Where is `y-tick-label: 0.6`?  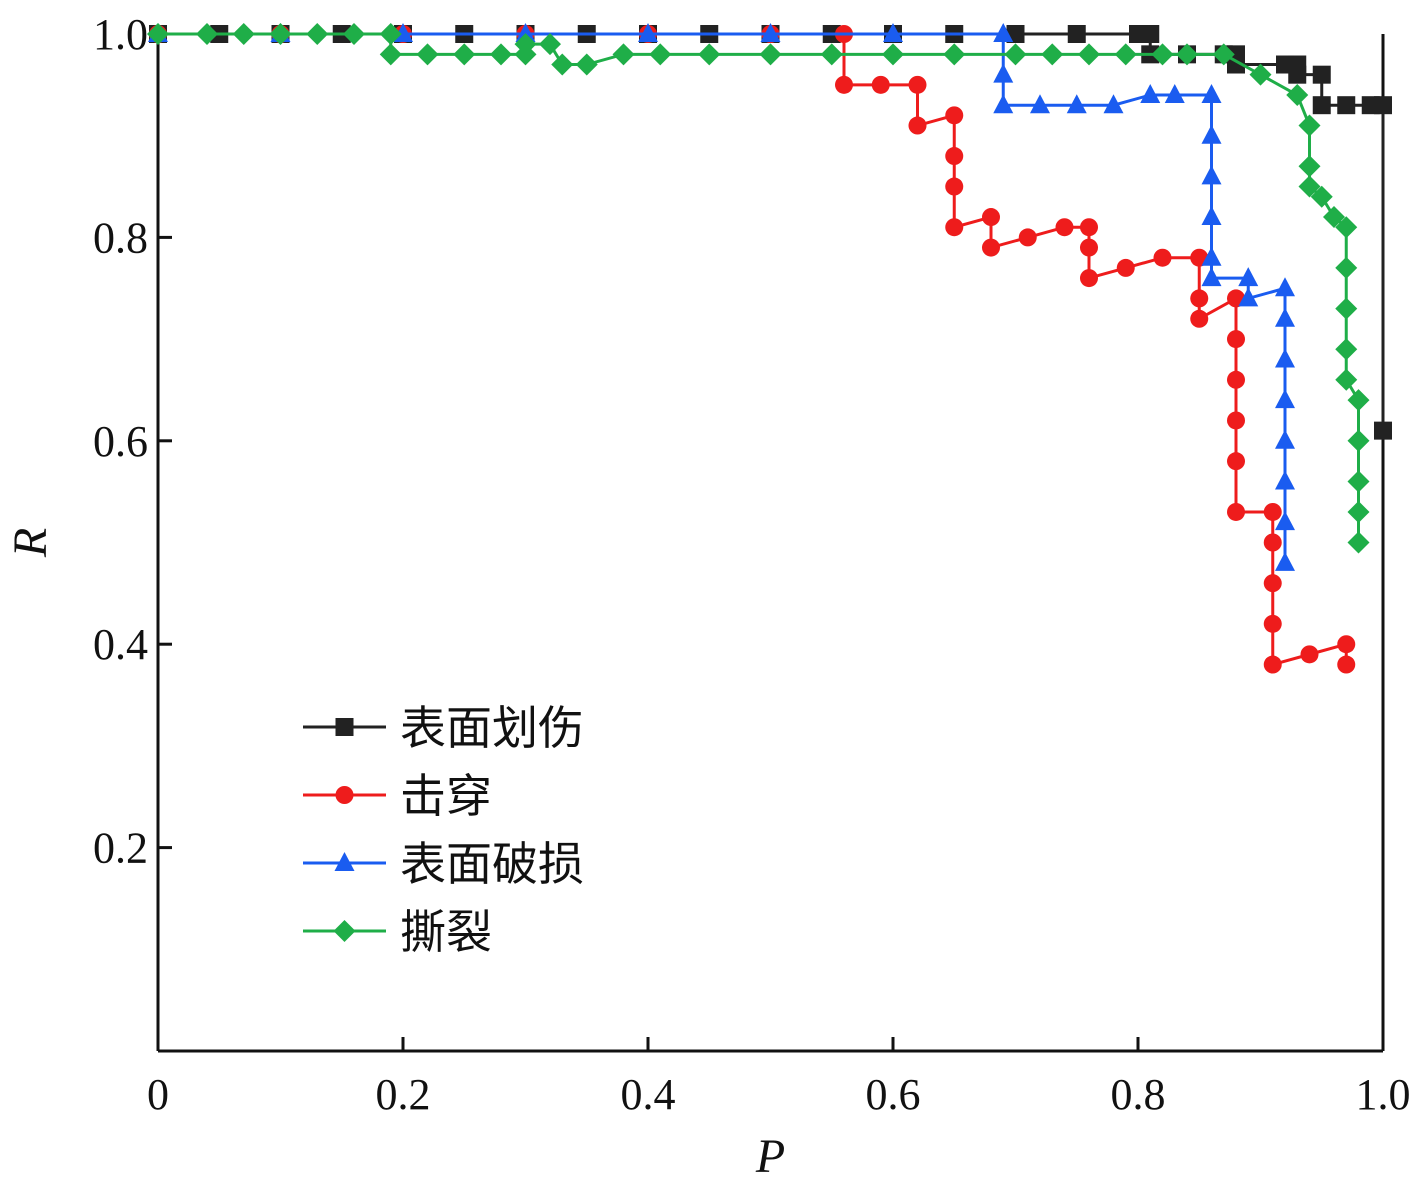 y-tick-label: 0.6 is located at coordinates (120, 441).